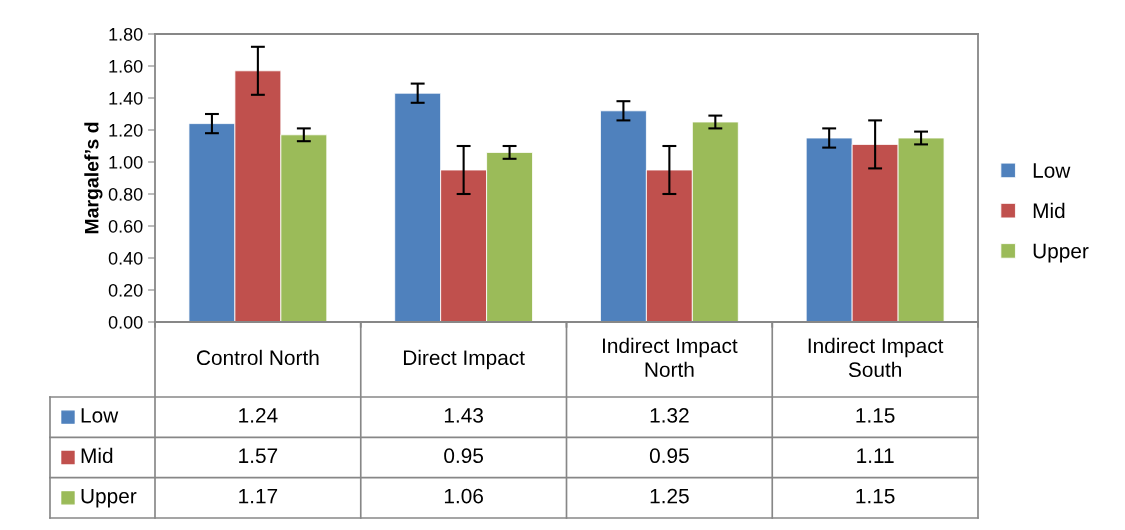 The height and width of the screenshot is (530, 1125). Describe the element at coordinates (125, 226) in the screenshot. I see `y-tick-label: 0.60` at that location.